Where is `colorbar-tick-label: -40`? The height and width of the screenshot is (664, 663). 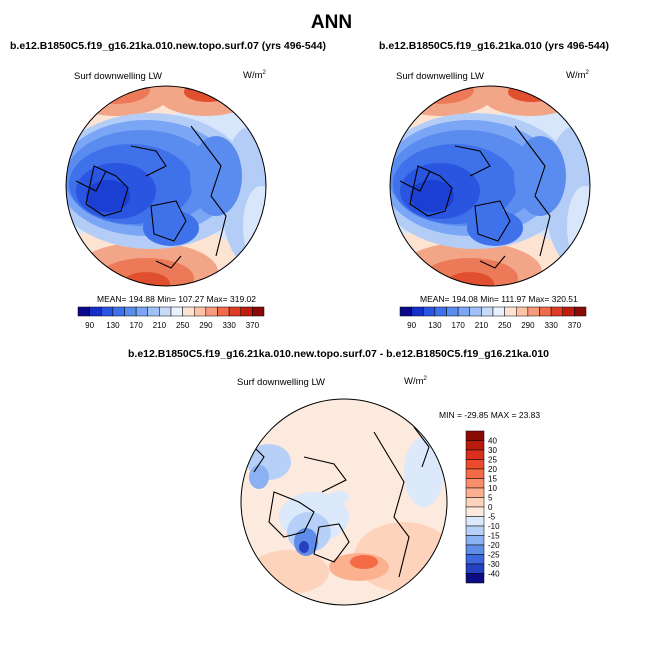 colorbar-tick-label: -40 is located at coordinates (494, 574).